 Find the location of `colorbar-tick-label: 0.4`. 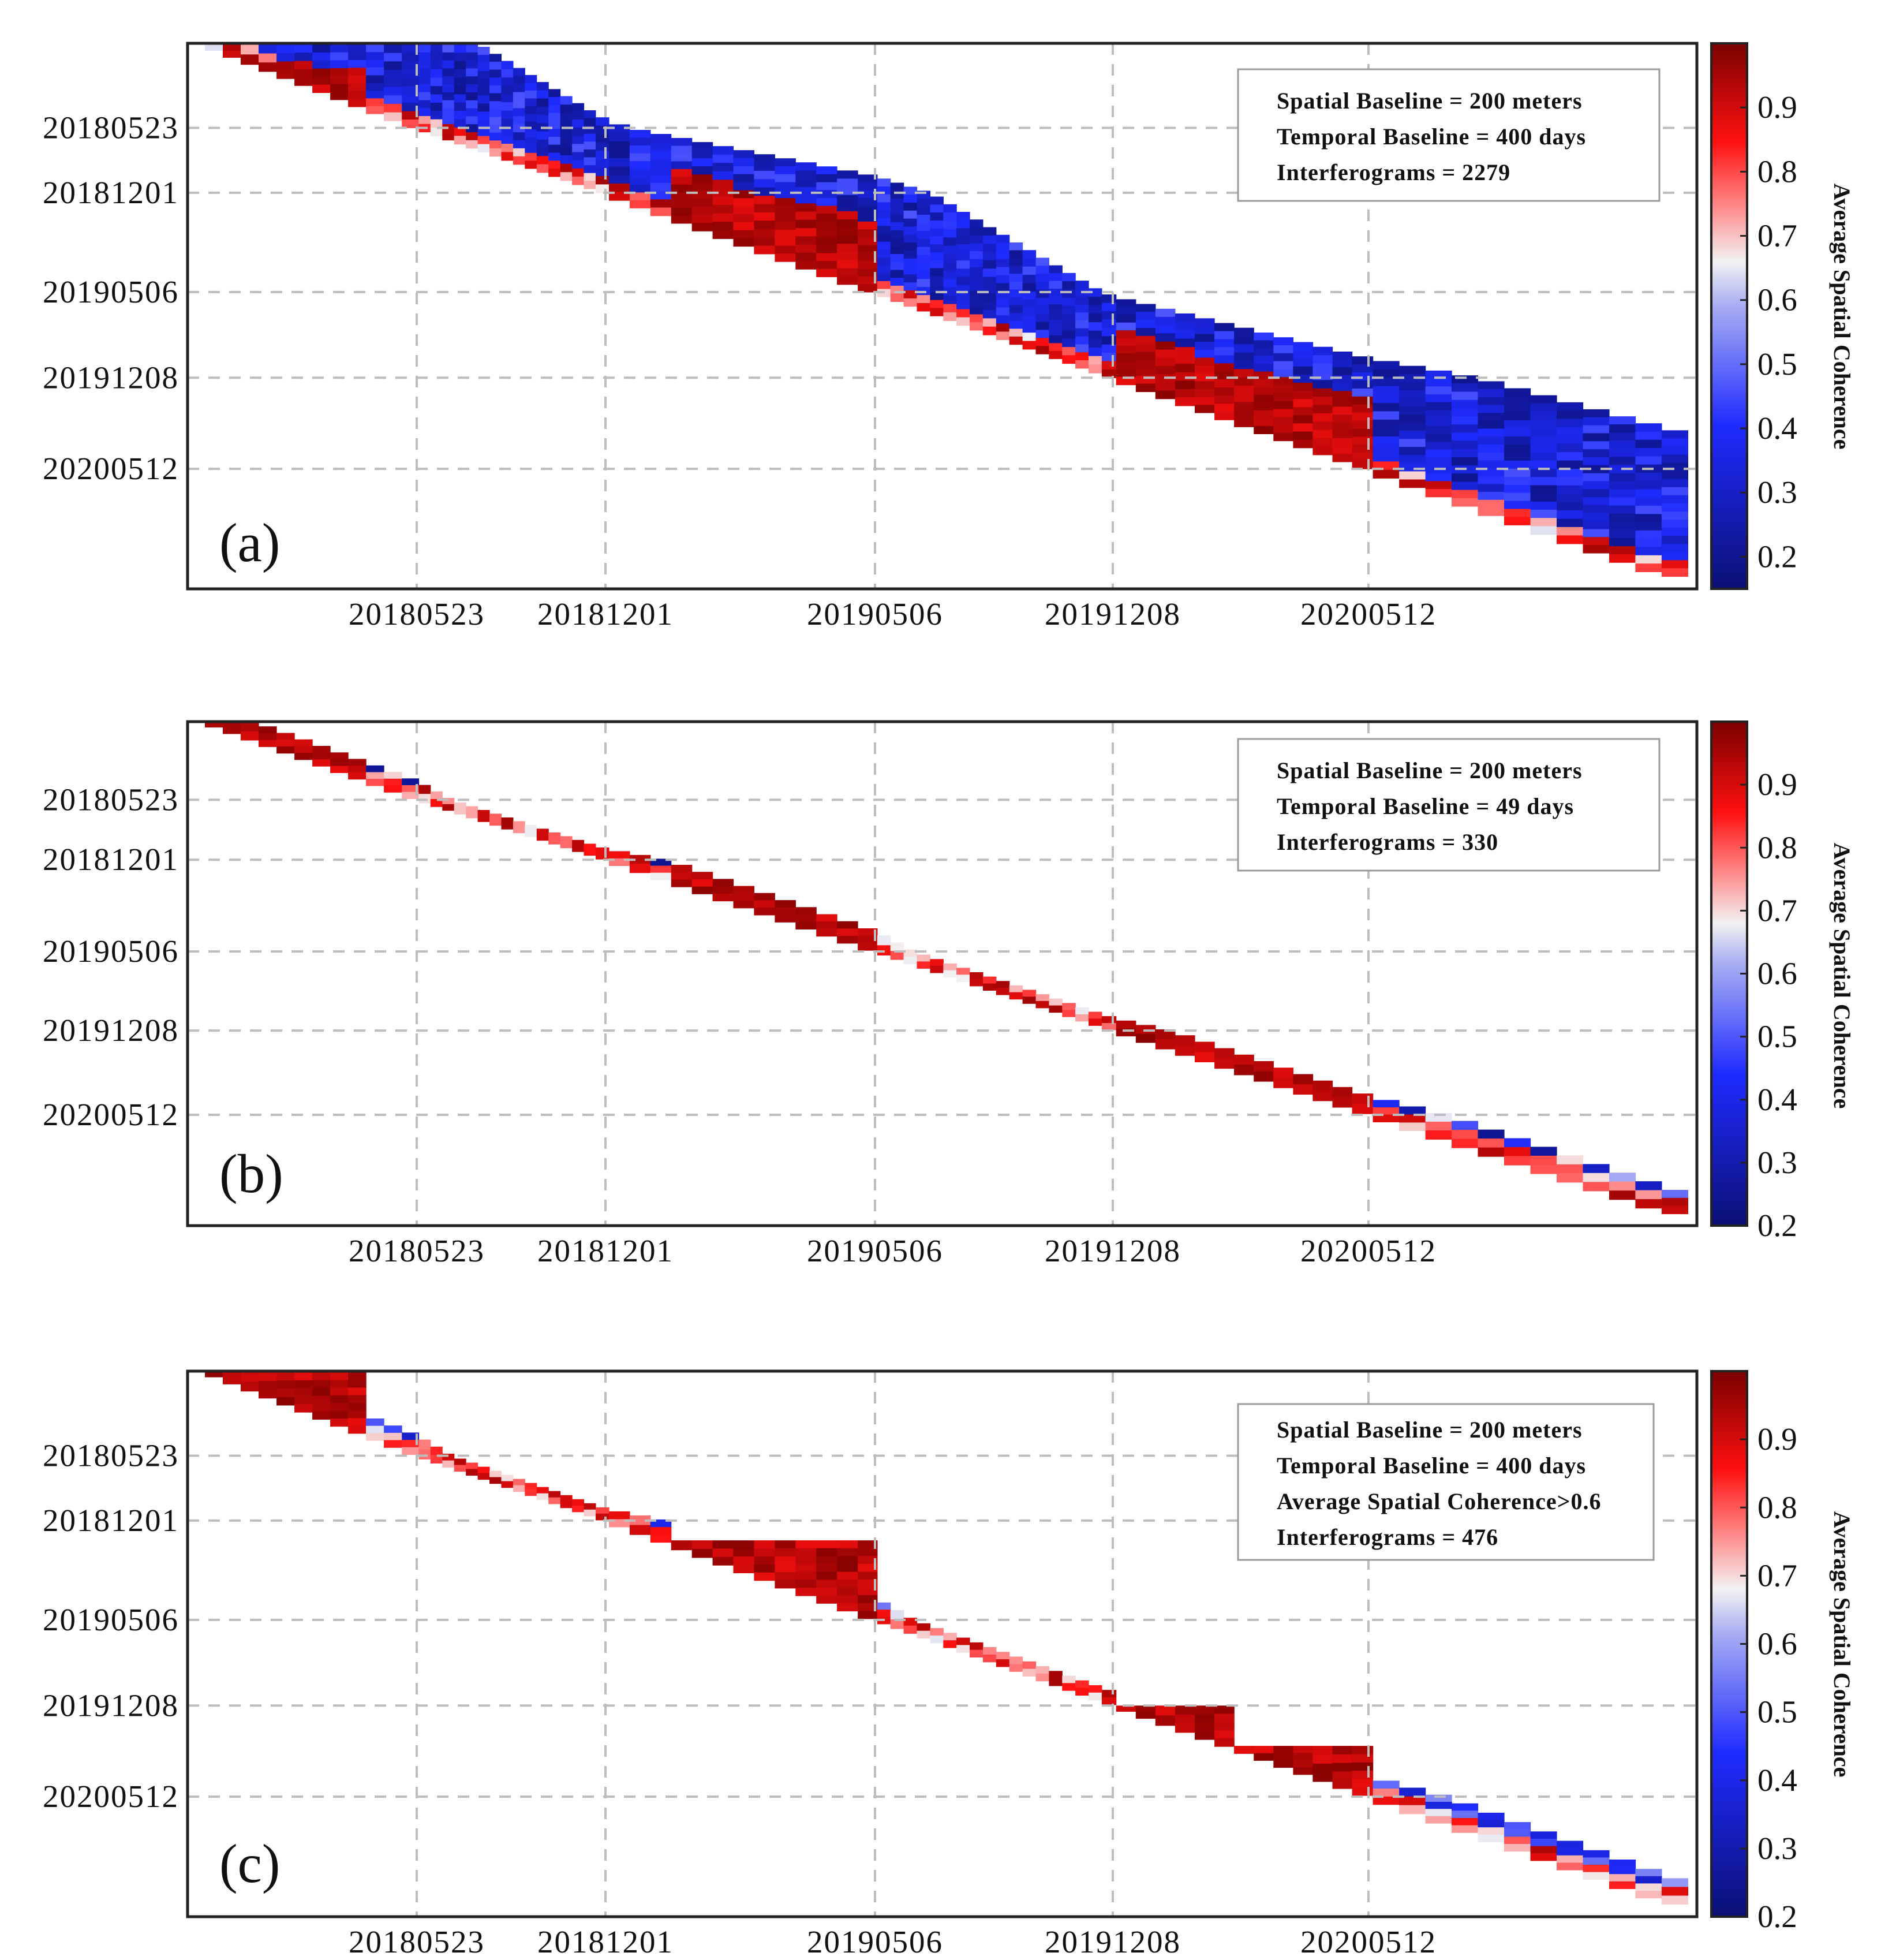

colorbar-tick-label: 0.4 is located at coordinates (1777, 1780).